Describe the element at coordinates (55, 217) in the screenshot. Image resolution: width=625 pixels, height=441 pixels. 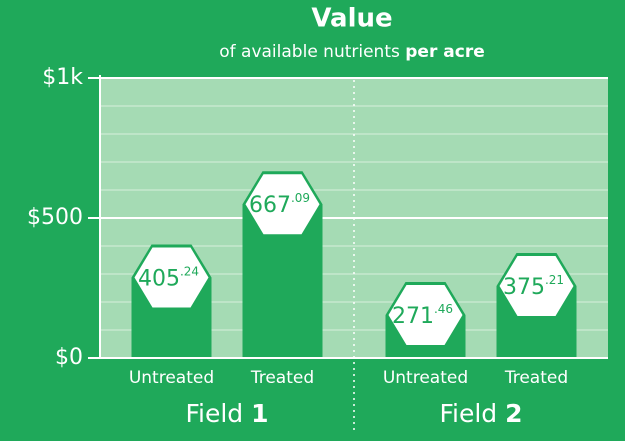
I see `y-tick-label: $500` at that location.